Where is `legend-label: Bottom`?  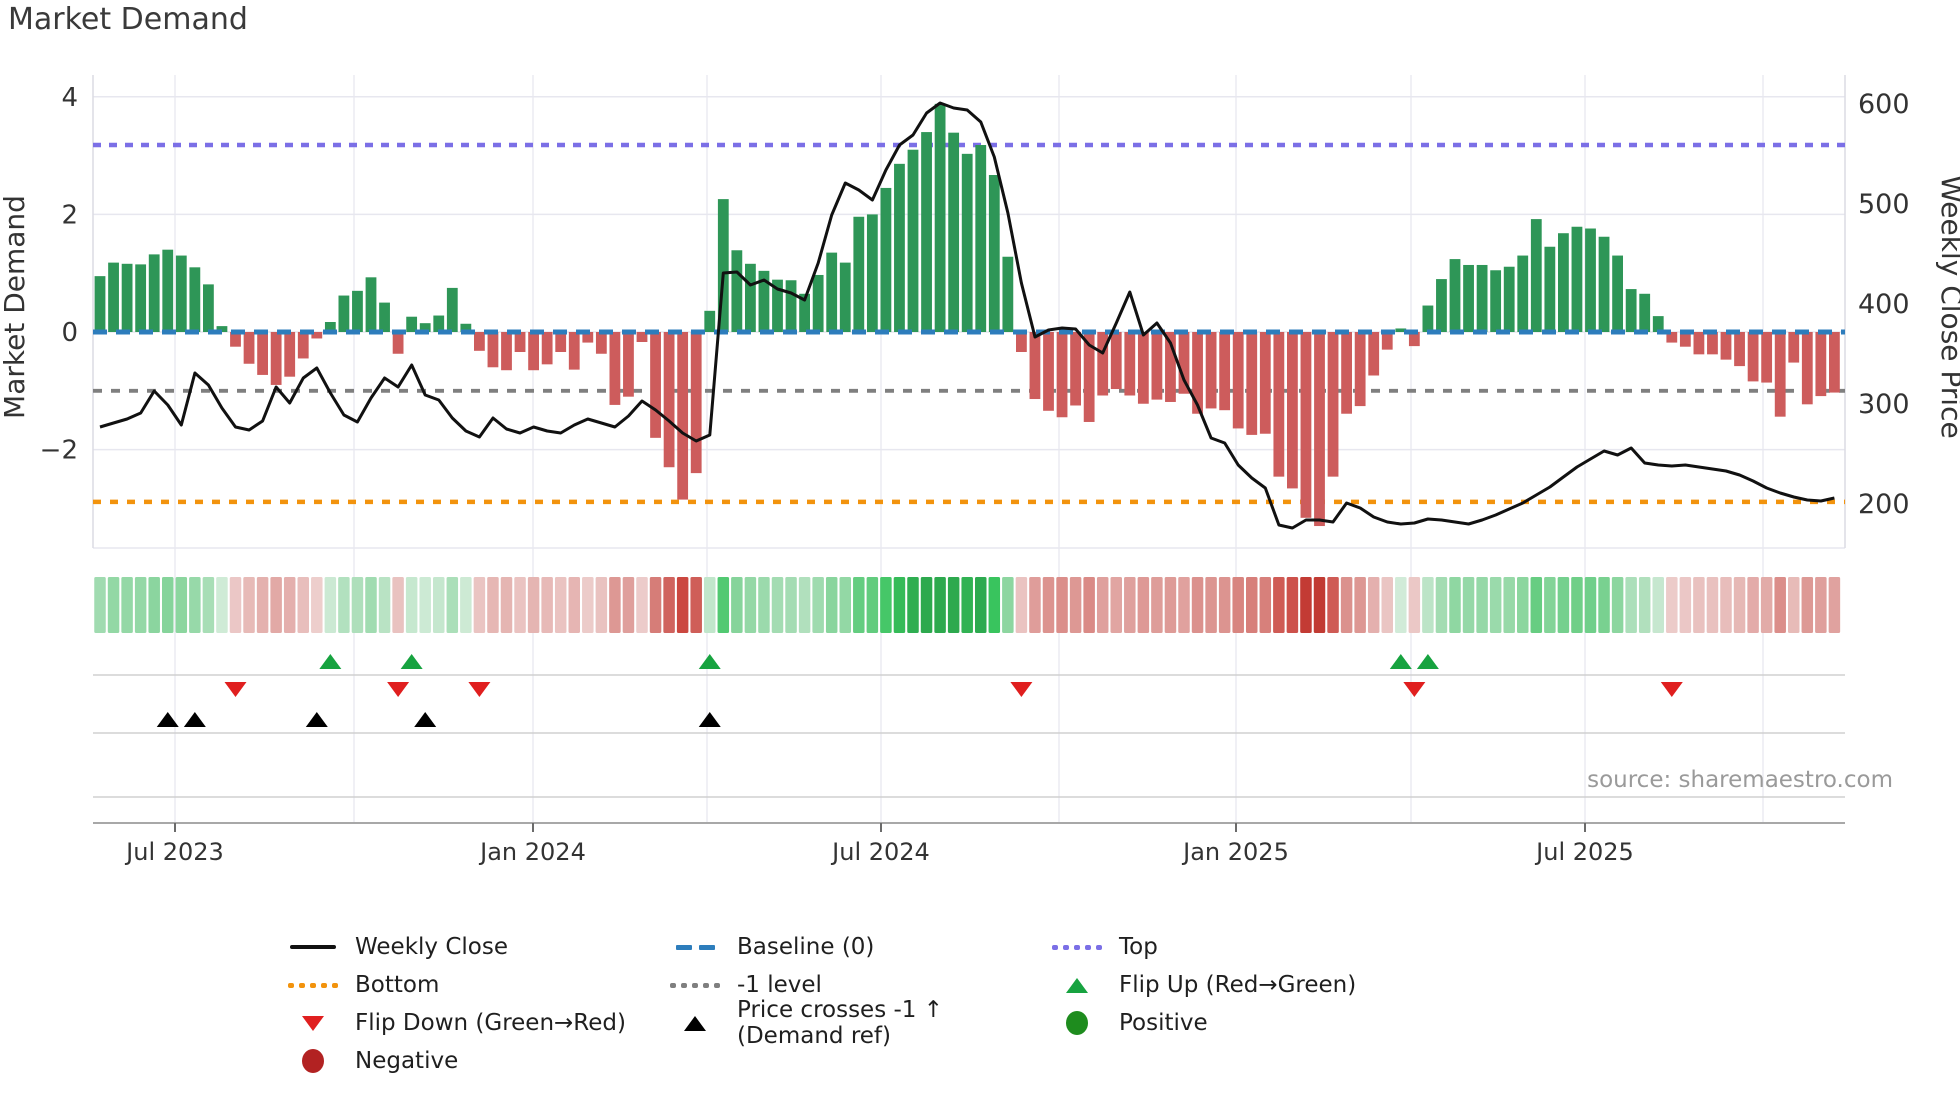 legend-label: Bottom is located at coordinates (397, 985).